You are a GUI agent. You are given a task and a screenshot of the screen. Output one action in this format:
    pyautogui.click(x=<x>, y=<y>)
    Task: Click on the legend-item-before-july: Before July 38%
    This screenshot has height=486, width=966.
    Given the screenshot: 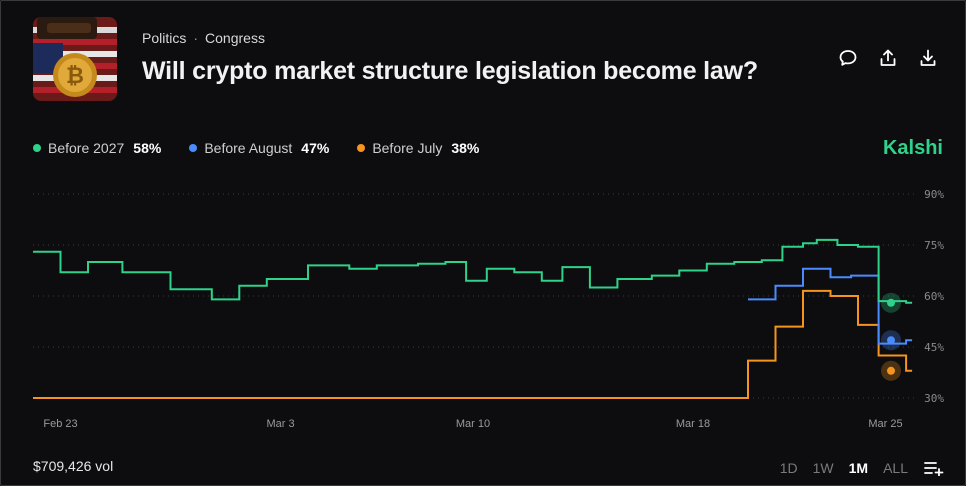 What is the action you would take?
    pyautogui.click(x=418, y=148)
    